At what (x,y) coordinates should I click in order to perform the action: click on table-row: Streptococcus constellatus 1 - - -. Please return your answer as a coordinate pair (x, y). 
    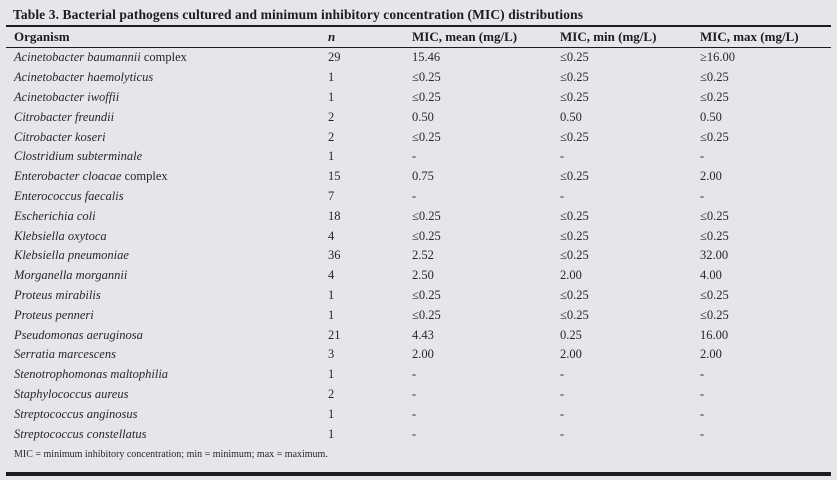
    Looking at the image, I should click on (418, 434).